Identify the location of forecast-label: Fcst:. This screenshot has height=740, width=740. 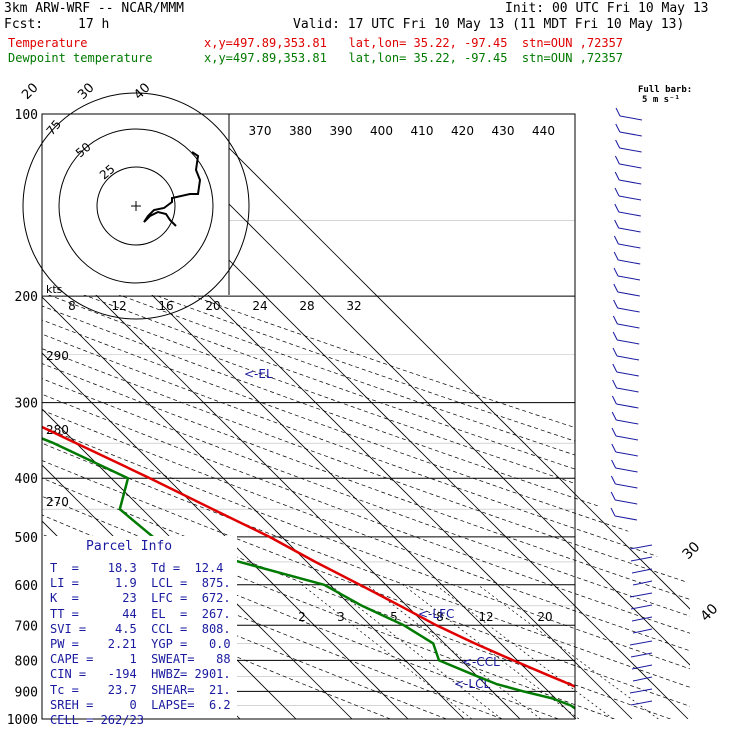
(24, 24).